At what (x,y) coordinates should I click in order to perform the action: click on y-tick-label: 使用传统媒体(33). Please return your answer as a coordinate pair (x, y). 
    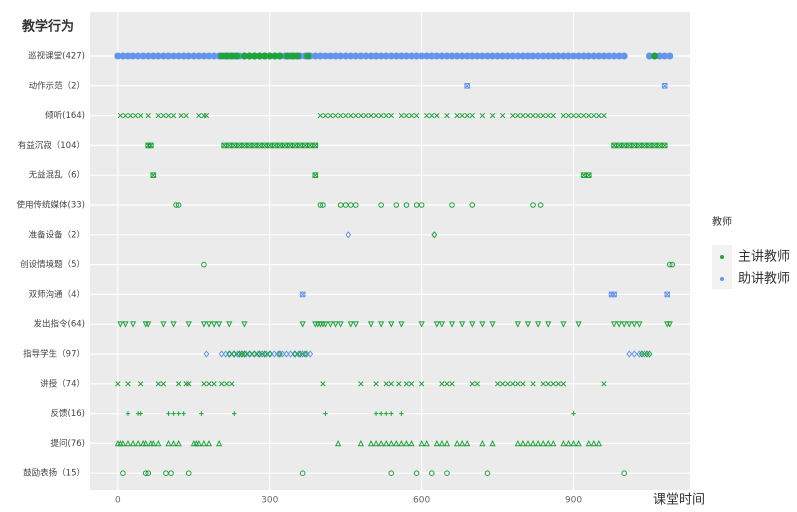
    Looking at the image, I should click on (51, 205).